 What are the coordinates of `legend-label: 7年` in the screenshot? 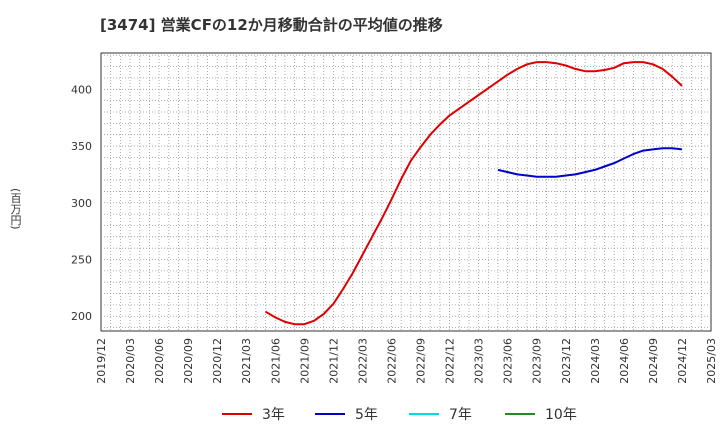 It's located at (460, 415).